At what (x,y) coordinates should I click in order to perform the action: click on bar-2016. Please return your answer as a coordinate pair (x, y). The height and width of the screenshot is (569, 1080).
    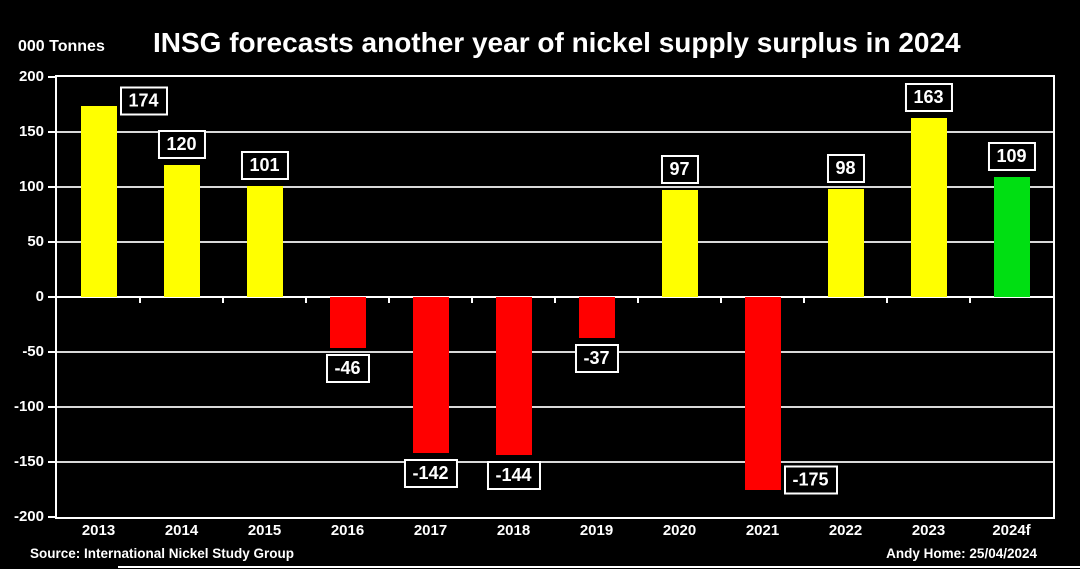
    Looking at the image, I should click on (347, 322).